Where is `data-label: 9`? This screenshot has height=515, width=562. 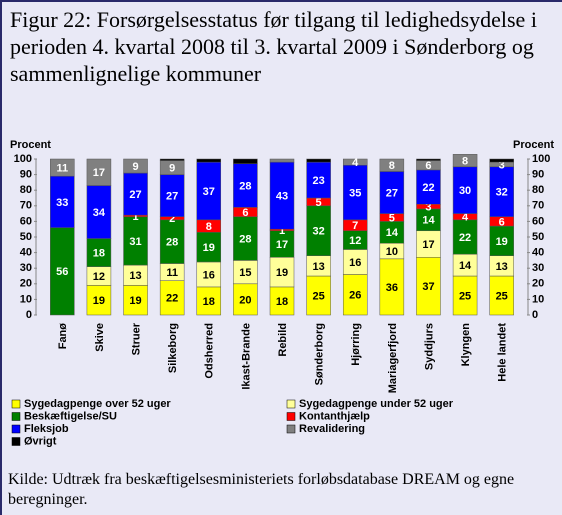
data-label: 9 is located at coordinates (135, 167).